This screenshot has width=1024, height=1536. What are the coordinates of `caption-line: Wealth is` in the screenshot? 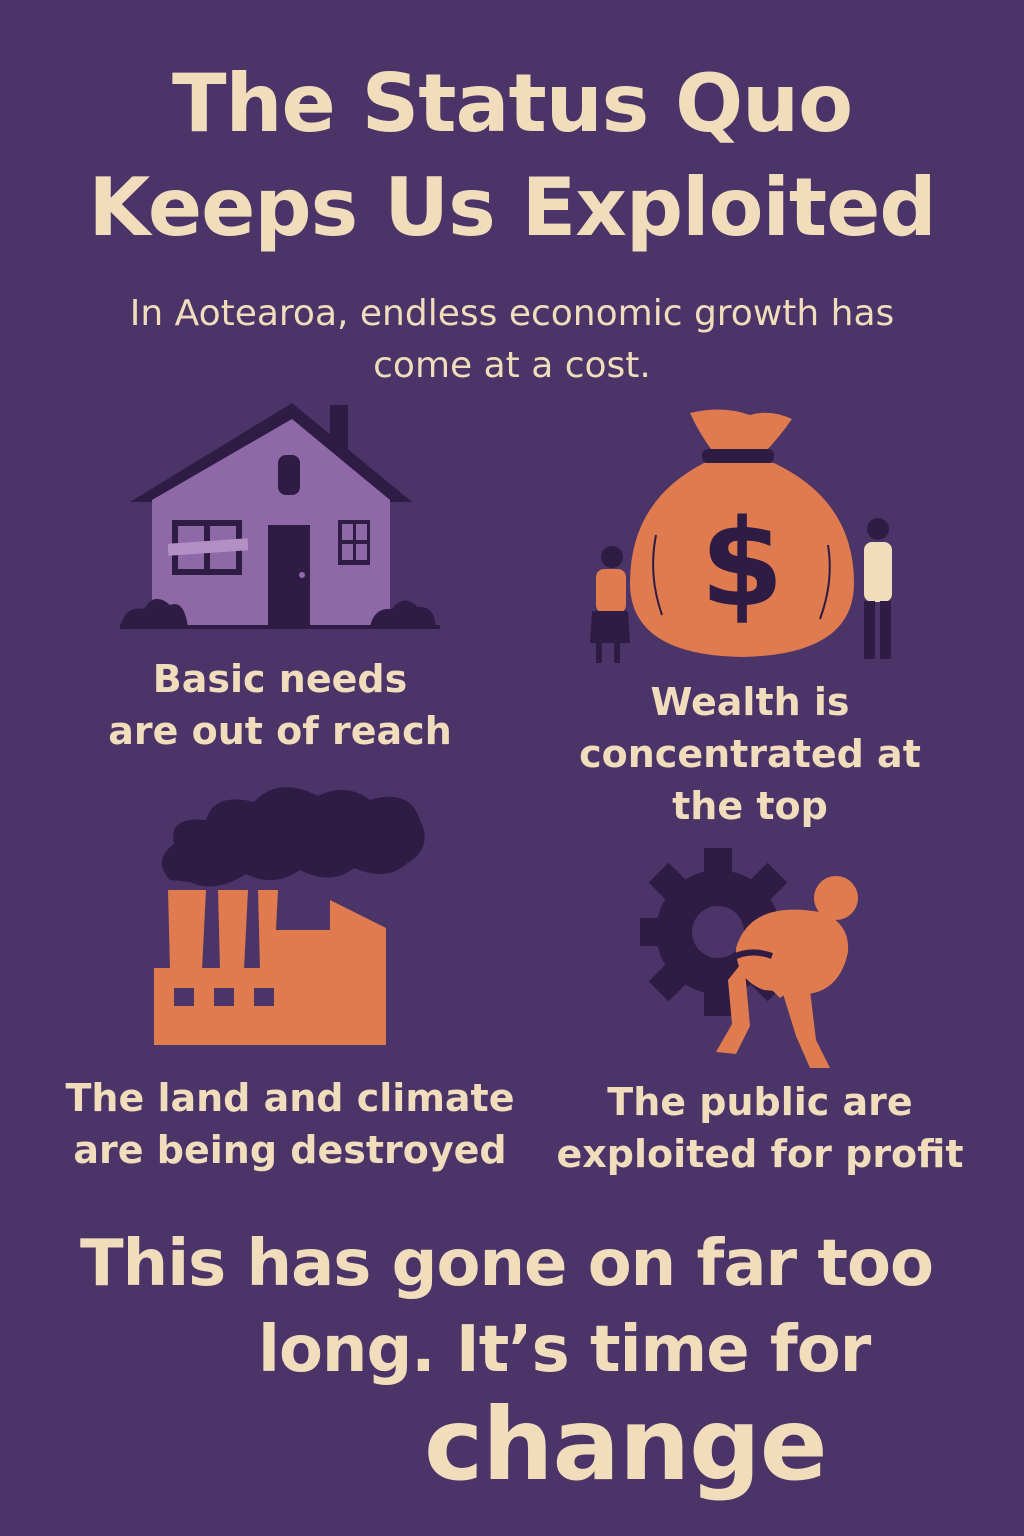 It's located at (750, 702).